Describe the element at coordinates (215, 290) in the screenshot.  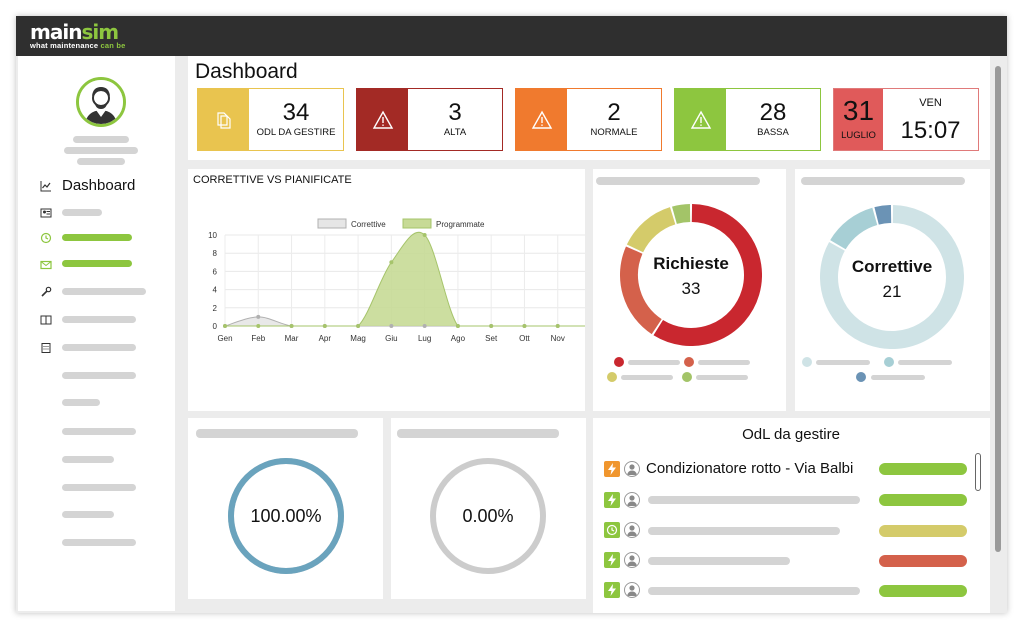
I see `y-tick-label: 4` at that location.